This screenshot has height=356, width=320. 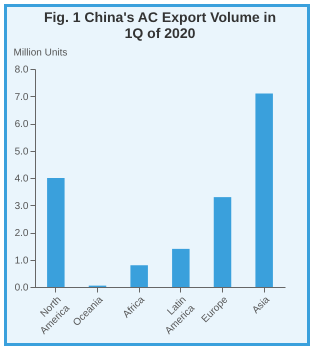 I want to click on x-tick-label: Asia, so click(x=261, y=305).